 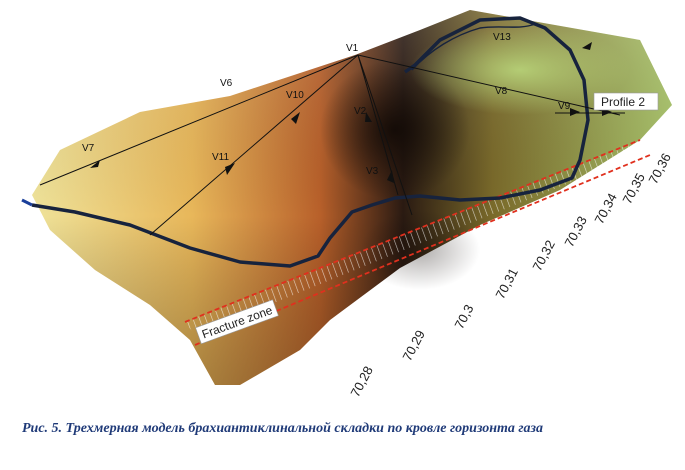 I want to click on vertex-label: V6, so click(x=226, y=83).